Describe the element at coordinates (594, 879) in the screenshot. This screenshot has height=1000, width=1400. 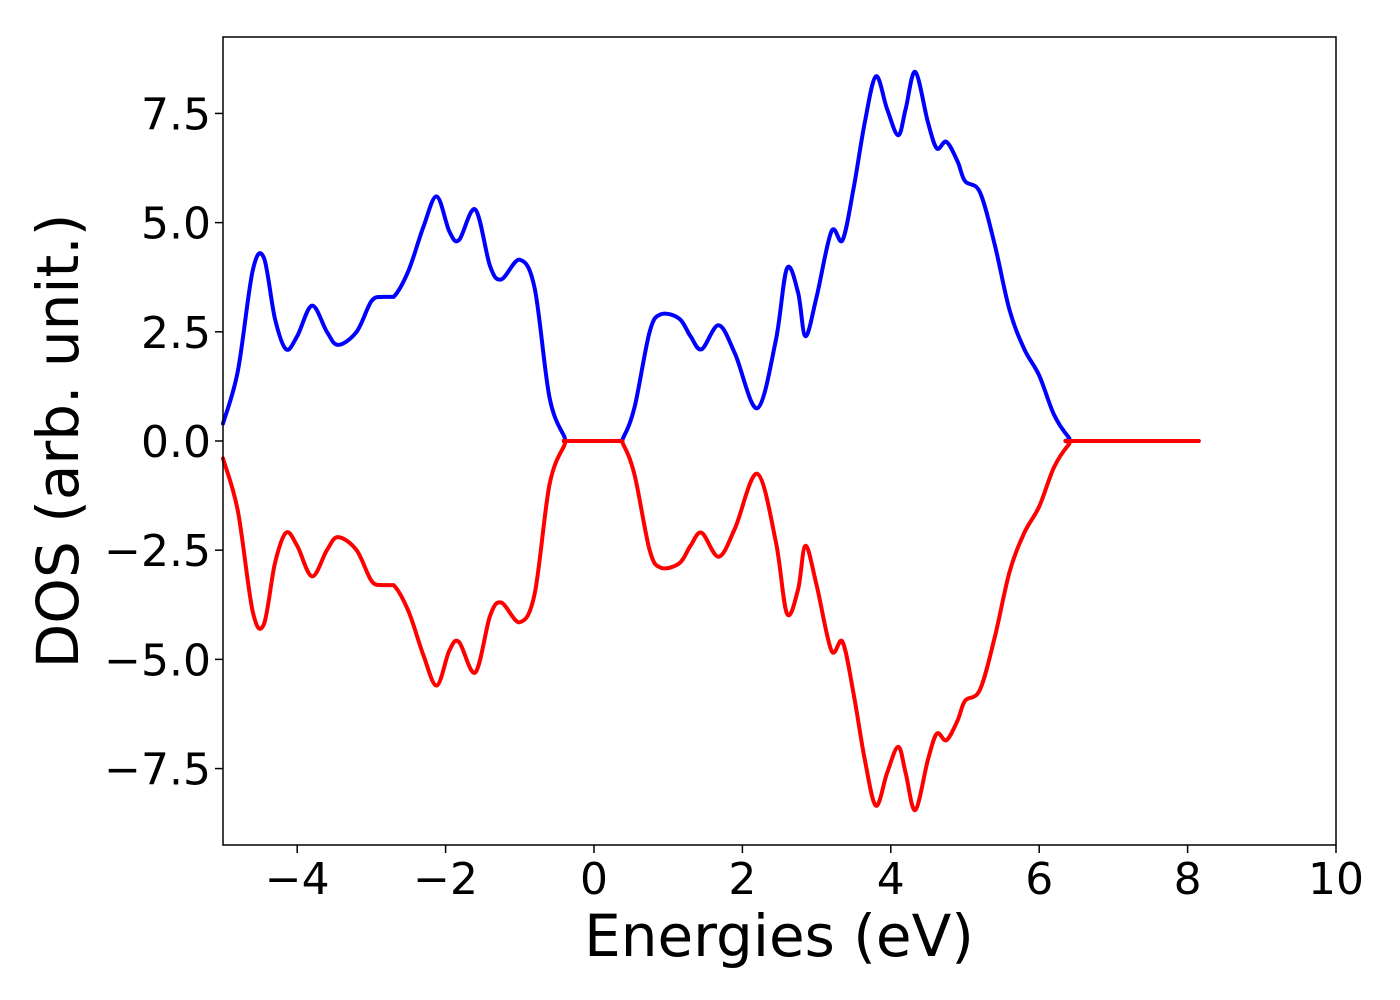
I see `x-tick-label: 0` at that location.